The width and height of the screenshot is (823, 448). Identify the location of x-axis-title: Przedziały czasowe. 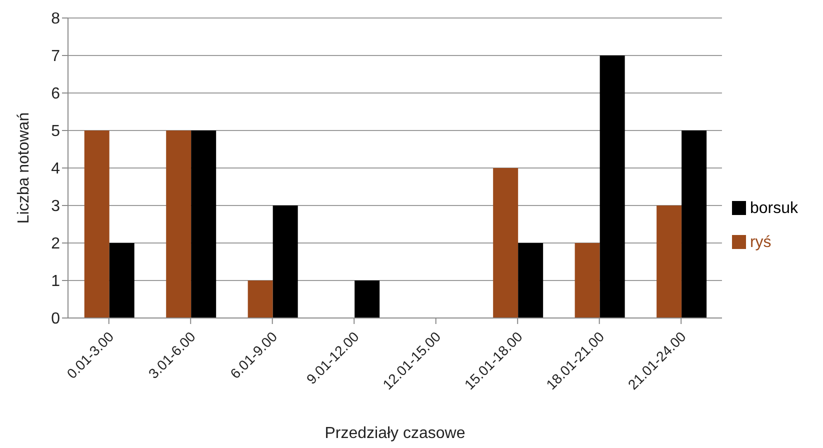
(395, 433).